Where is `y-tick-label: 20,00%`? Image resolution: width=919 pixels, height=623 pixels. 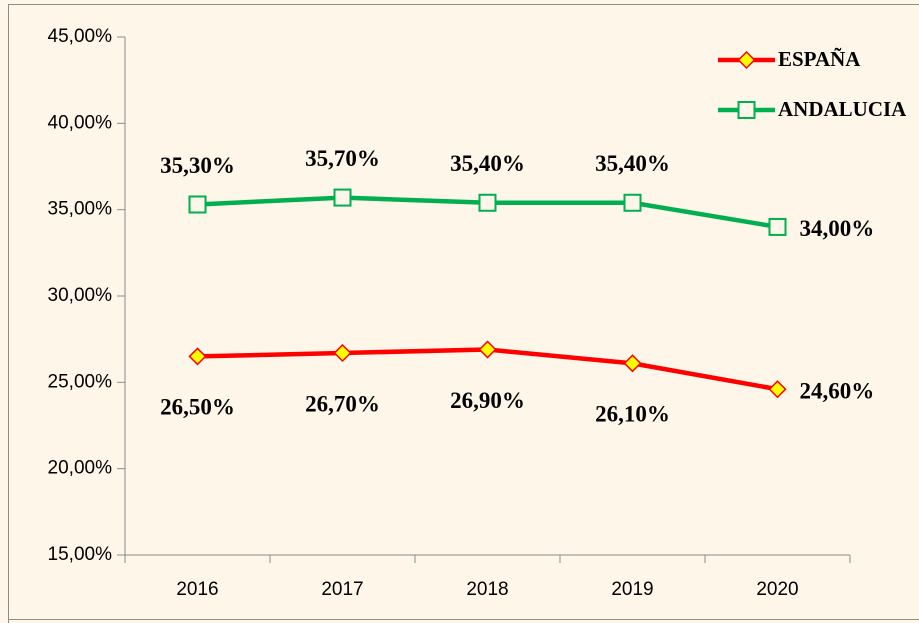 y-tick-label: 20,00% is located at coordinates (80, 468).